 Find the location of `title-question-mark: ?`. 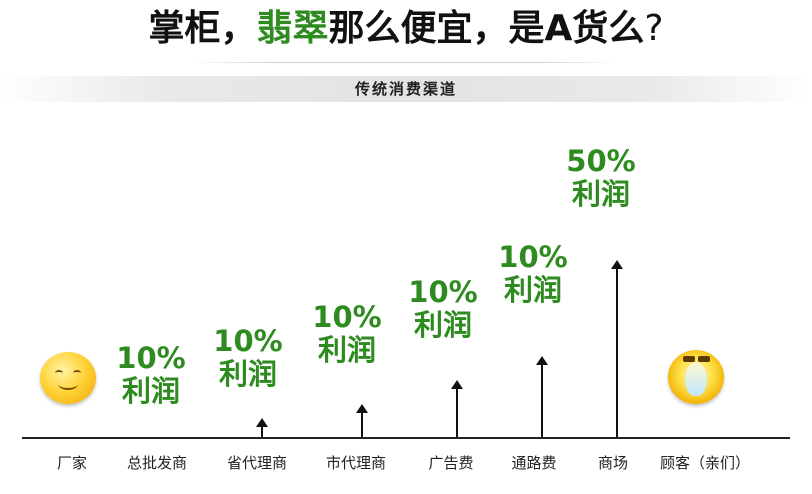

title-question-mark: ? is located at coordinates (654, 28).